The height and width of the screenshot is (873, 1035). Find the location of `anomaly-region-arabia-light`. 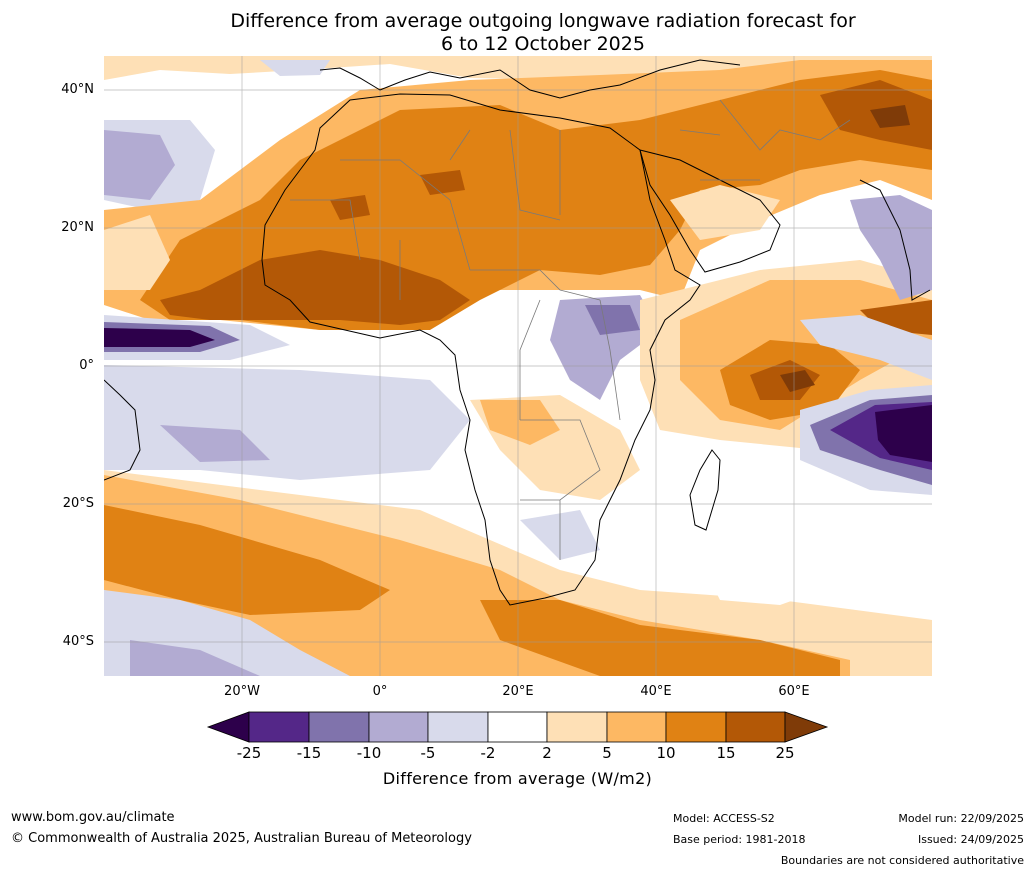

anomaly-region-arabia-light is located at coordinates (725, 212).